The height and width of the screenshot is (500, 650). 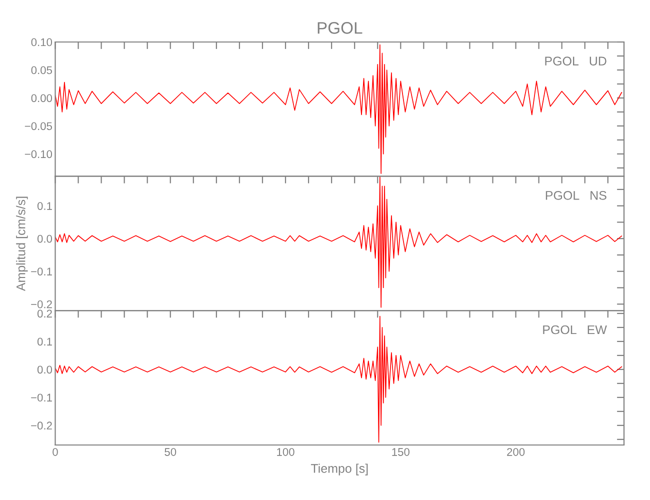 I want to click on x-tick-label: 150, so click(x=401, y=452).